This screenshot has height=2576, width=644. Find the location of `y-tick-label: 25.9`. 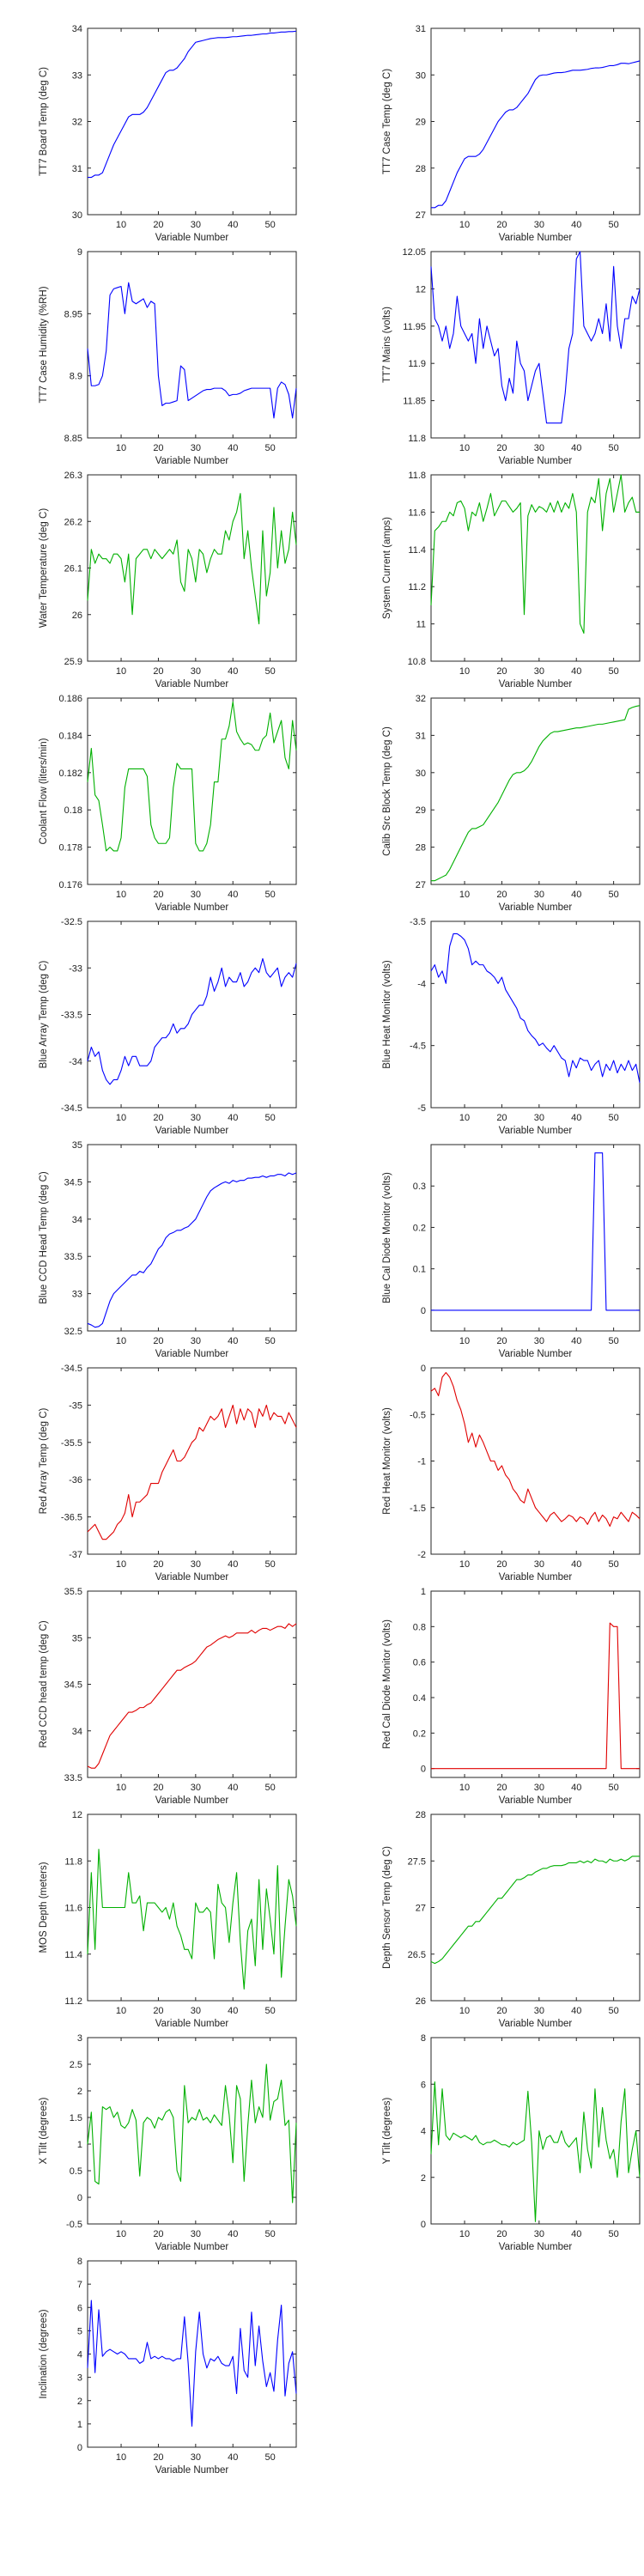

y-tick-label: 25.9 is located at coordinates (73, 662).